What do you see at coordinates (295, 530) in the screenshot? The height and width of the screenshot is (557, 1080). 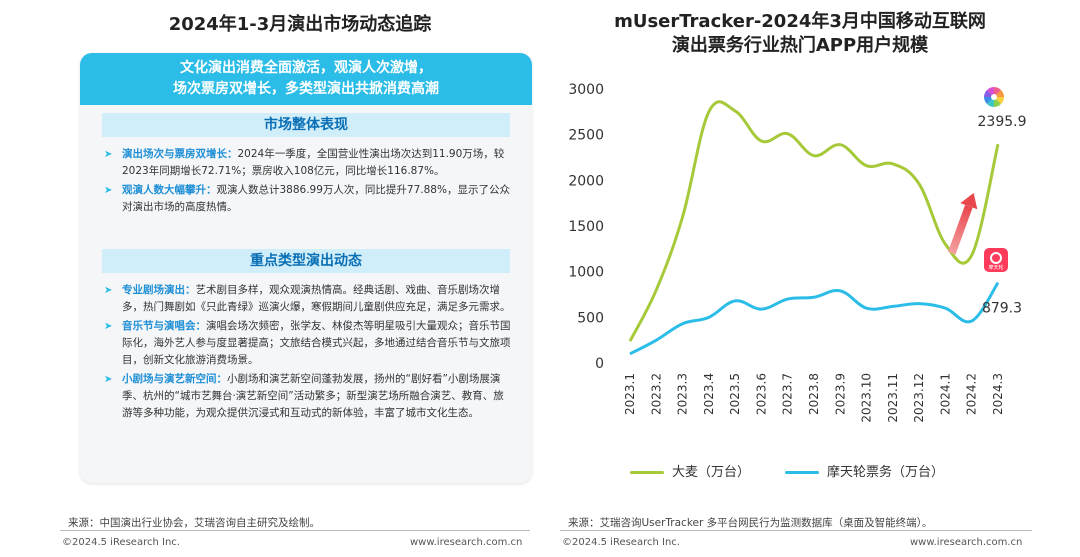 I see `left-footer-divider` at bounding box center [295, 530].